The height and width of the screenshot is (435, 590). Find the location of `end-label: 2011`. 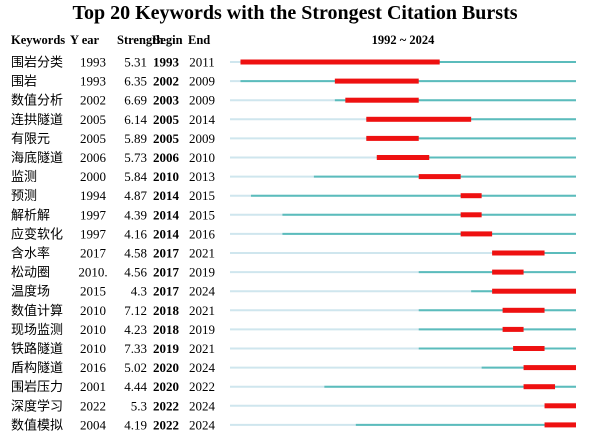

end-label: 2011 is located at coordinates (202, 62).